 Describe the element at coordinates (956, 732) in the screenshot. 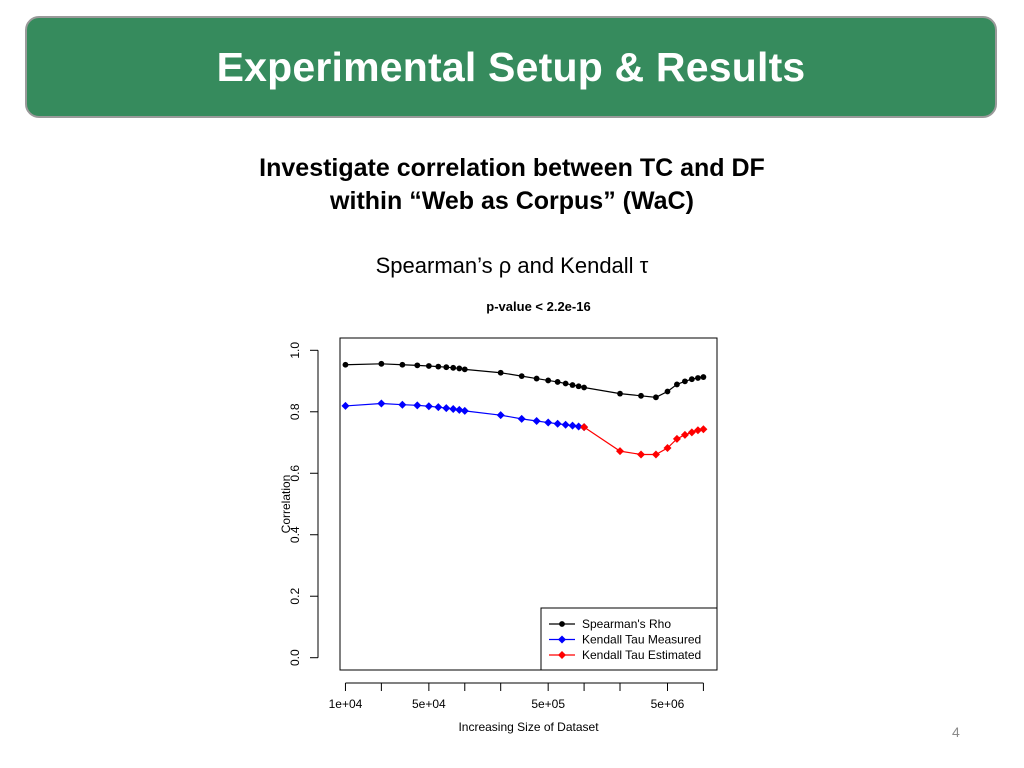

I see `page-number: 4` at that location.